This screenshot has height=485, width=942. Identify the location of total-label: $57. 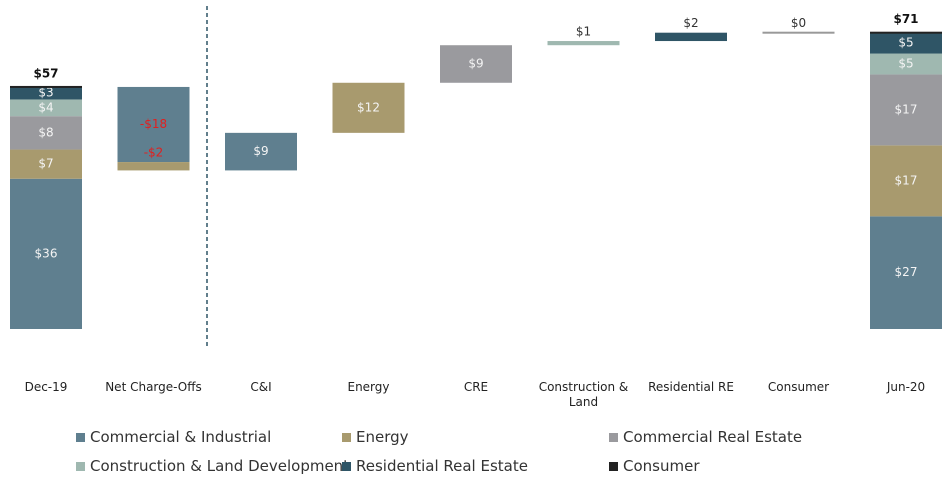
(45, 73).